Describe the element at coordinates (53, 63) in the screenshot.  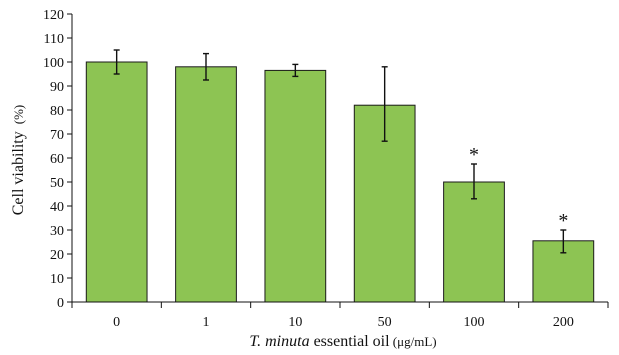
I see `y-tick-label: 100` at that location.